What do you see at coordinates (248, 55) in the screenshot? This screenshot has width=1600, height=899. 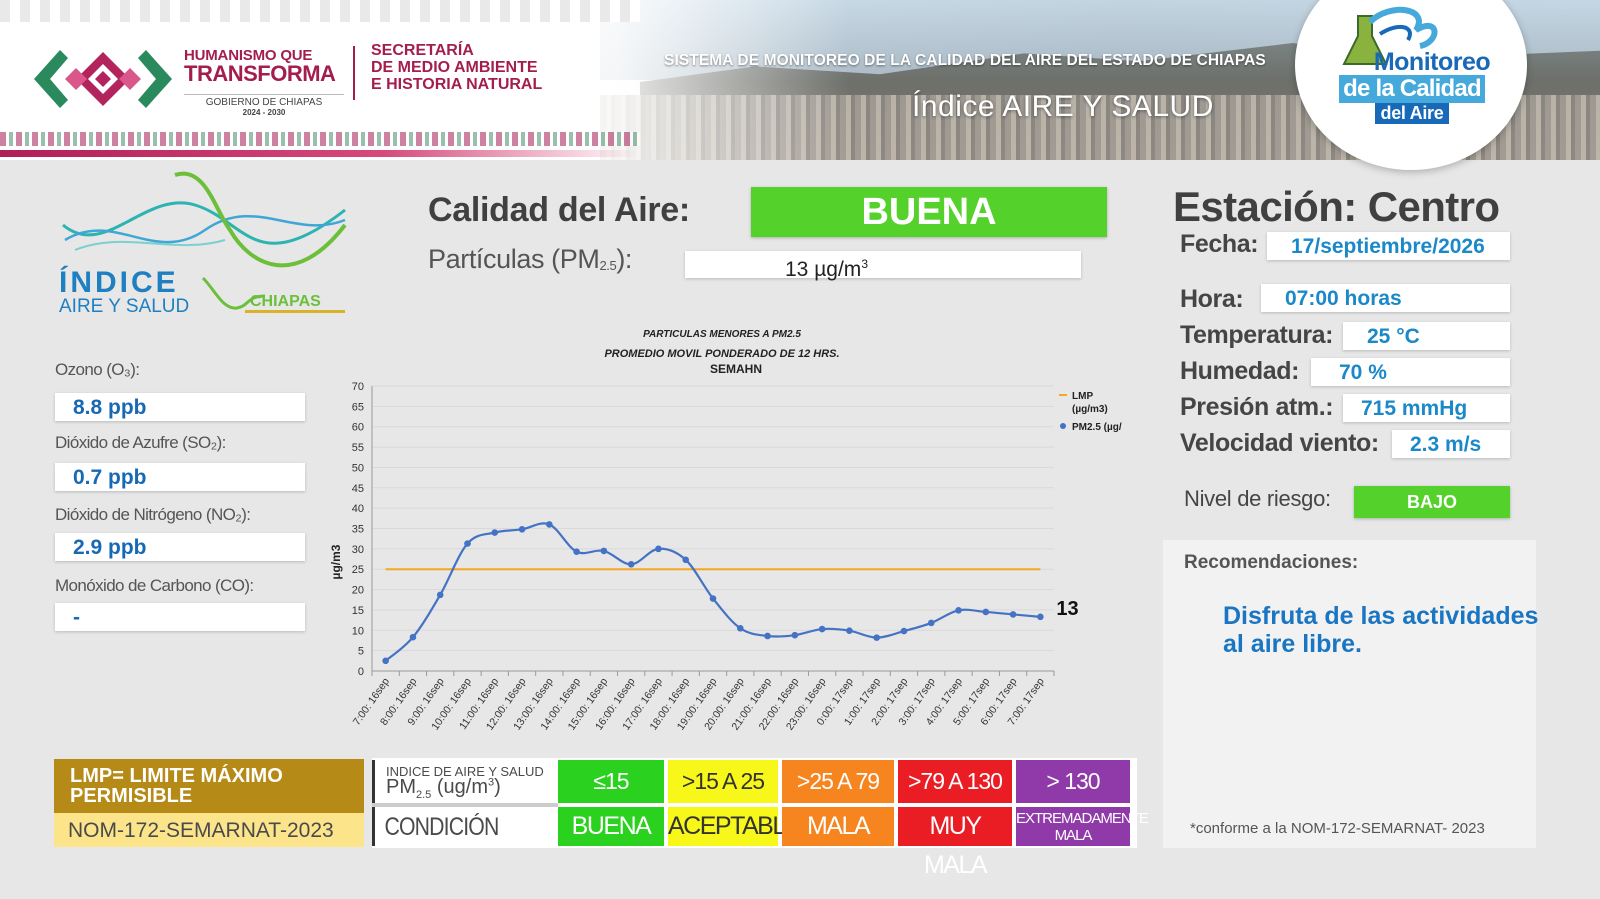 I see `gov-line-1: HUMANISMO QUE` at bounding box center [248, 55].